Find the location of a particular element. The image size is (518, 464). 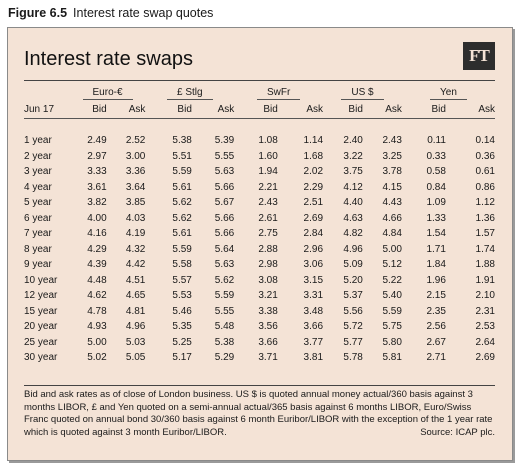

bid-rate-cell: 2.35 is located at coordinates (436, 311).